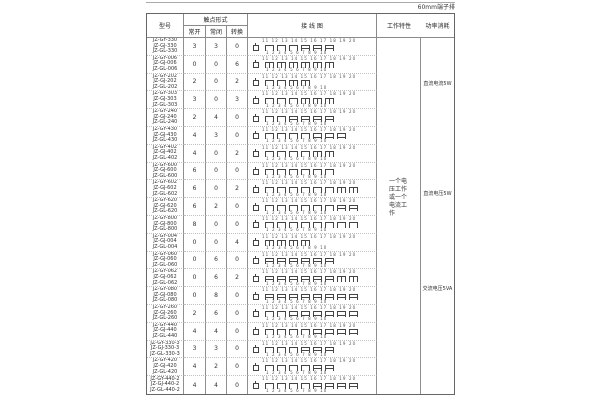 This screenshot has width=600, height=400. Describe the element at coordinates (195, 32) in the screenshot. I see `col-header-normally-open: 常开` at that location.